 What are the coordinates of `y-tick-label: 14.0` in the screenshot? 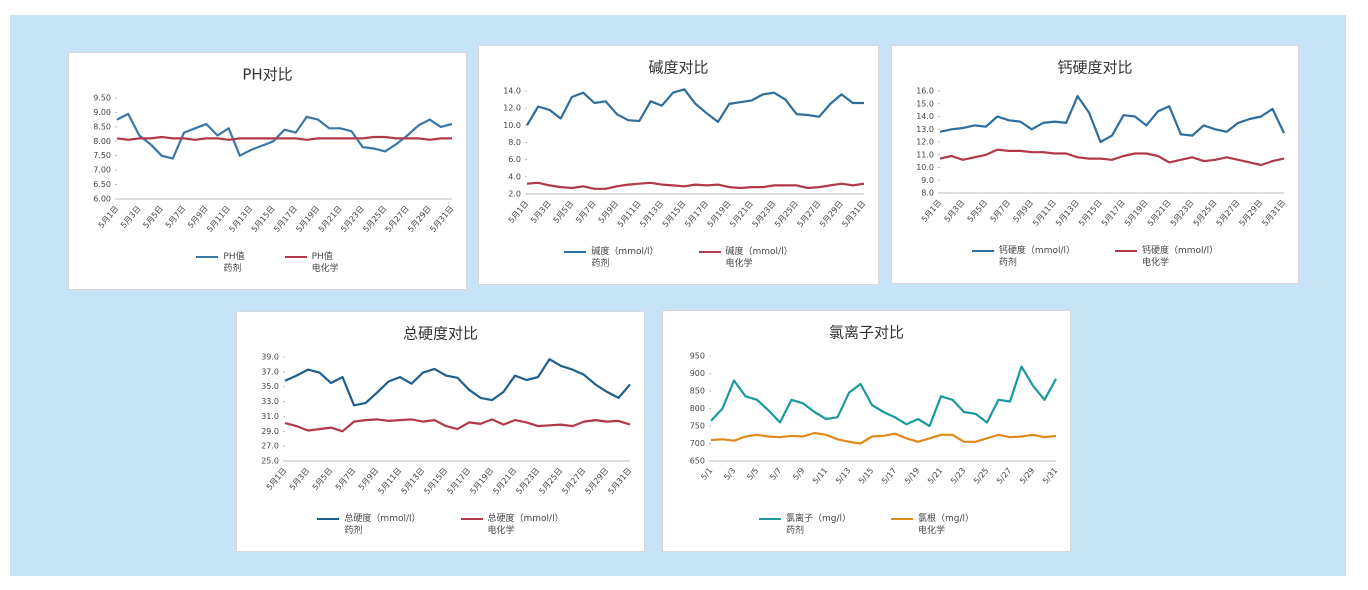 It's located at (512, 91).